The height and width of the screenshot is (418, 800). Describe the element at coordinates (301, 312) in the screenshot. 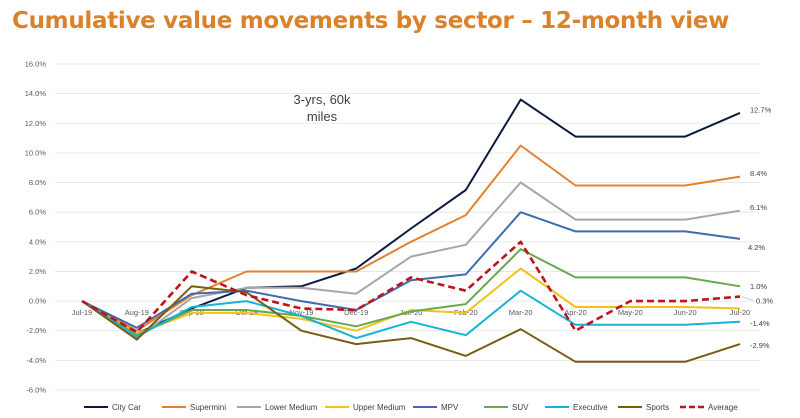

I see `x-tick-label: Nov-19` at that location.